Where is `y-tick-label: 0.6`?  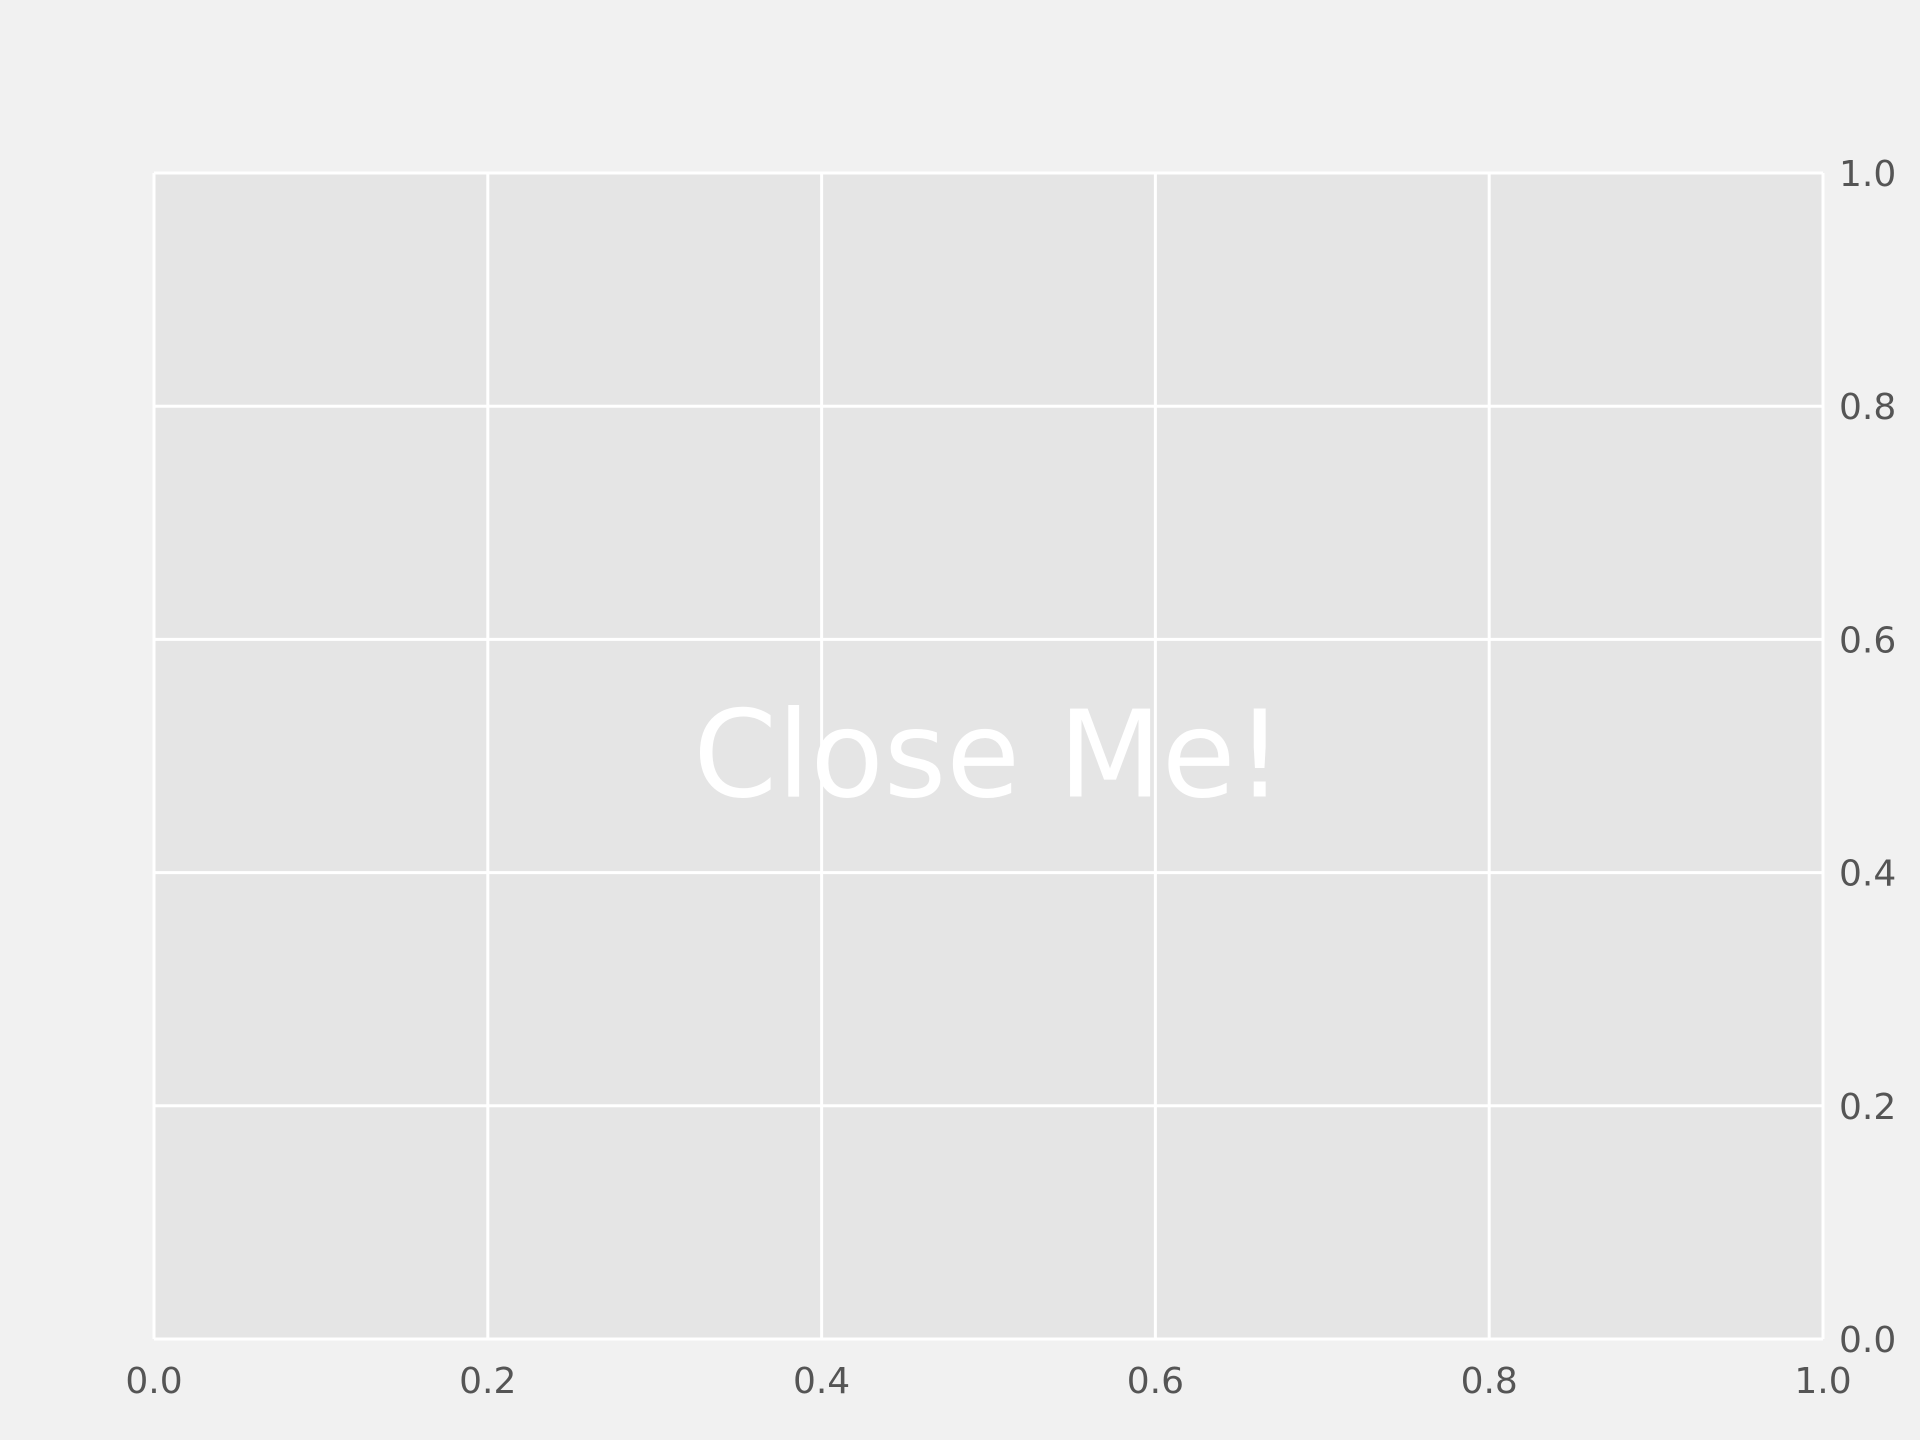 y-tick-label: 0.6 is located at coordinates (1867, 640).